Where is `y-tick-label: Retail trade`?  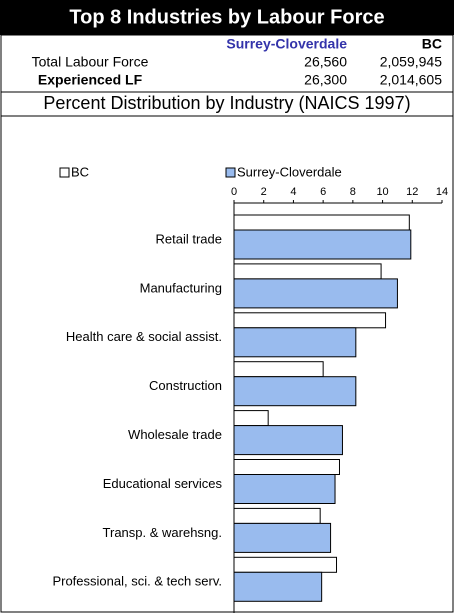 y-tick-label: Retail trade is located at coordinates (189, 238).